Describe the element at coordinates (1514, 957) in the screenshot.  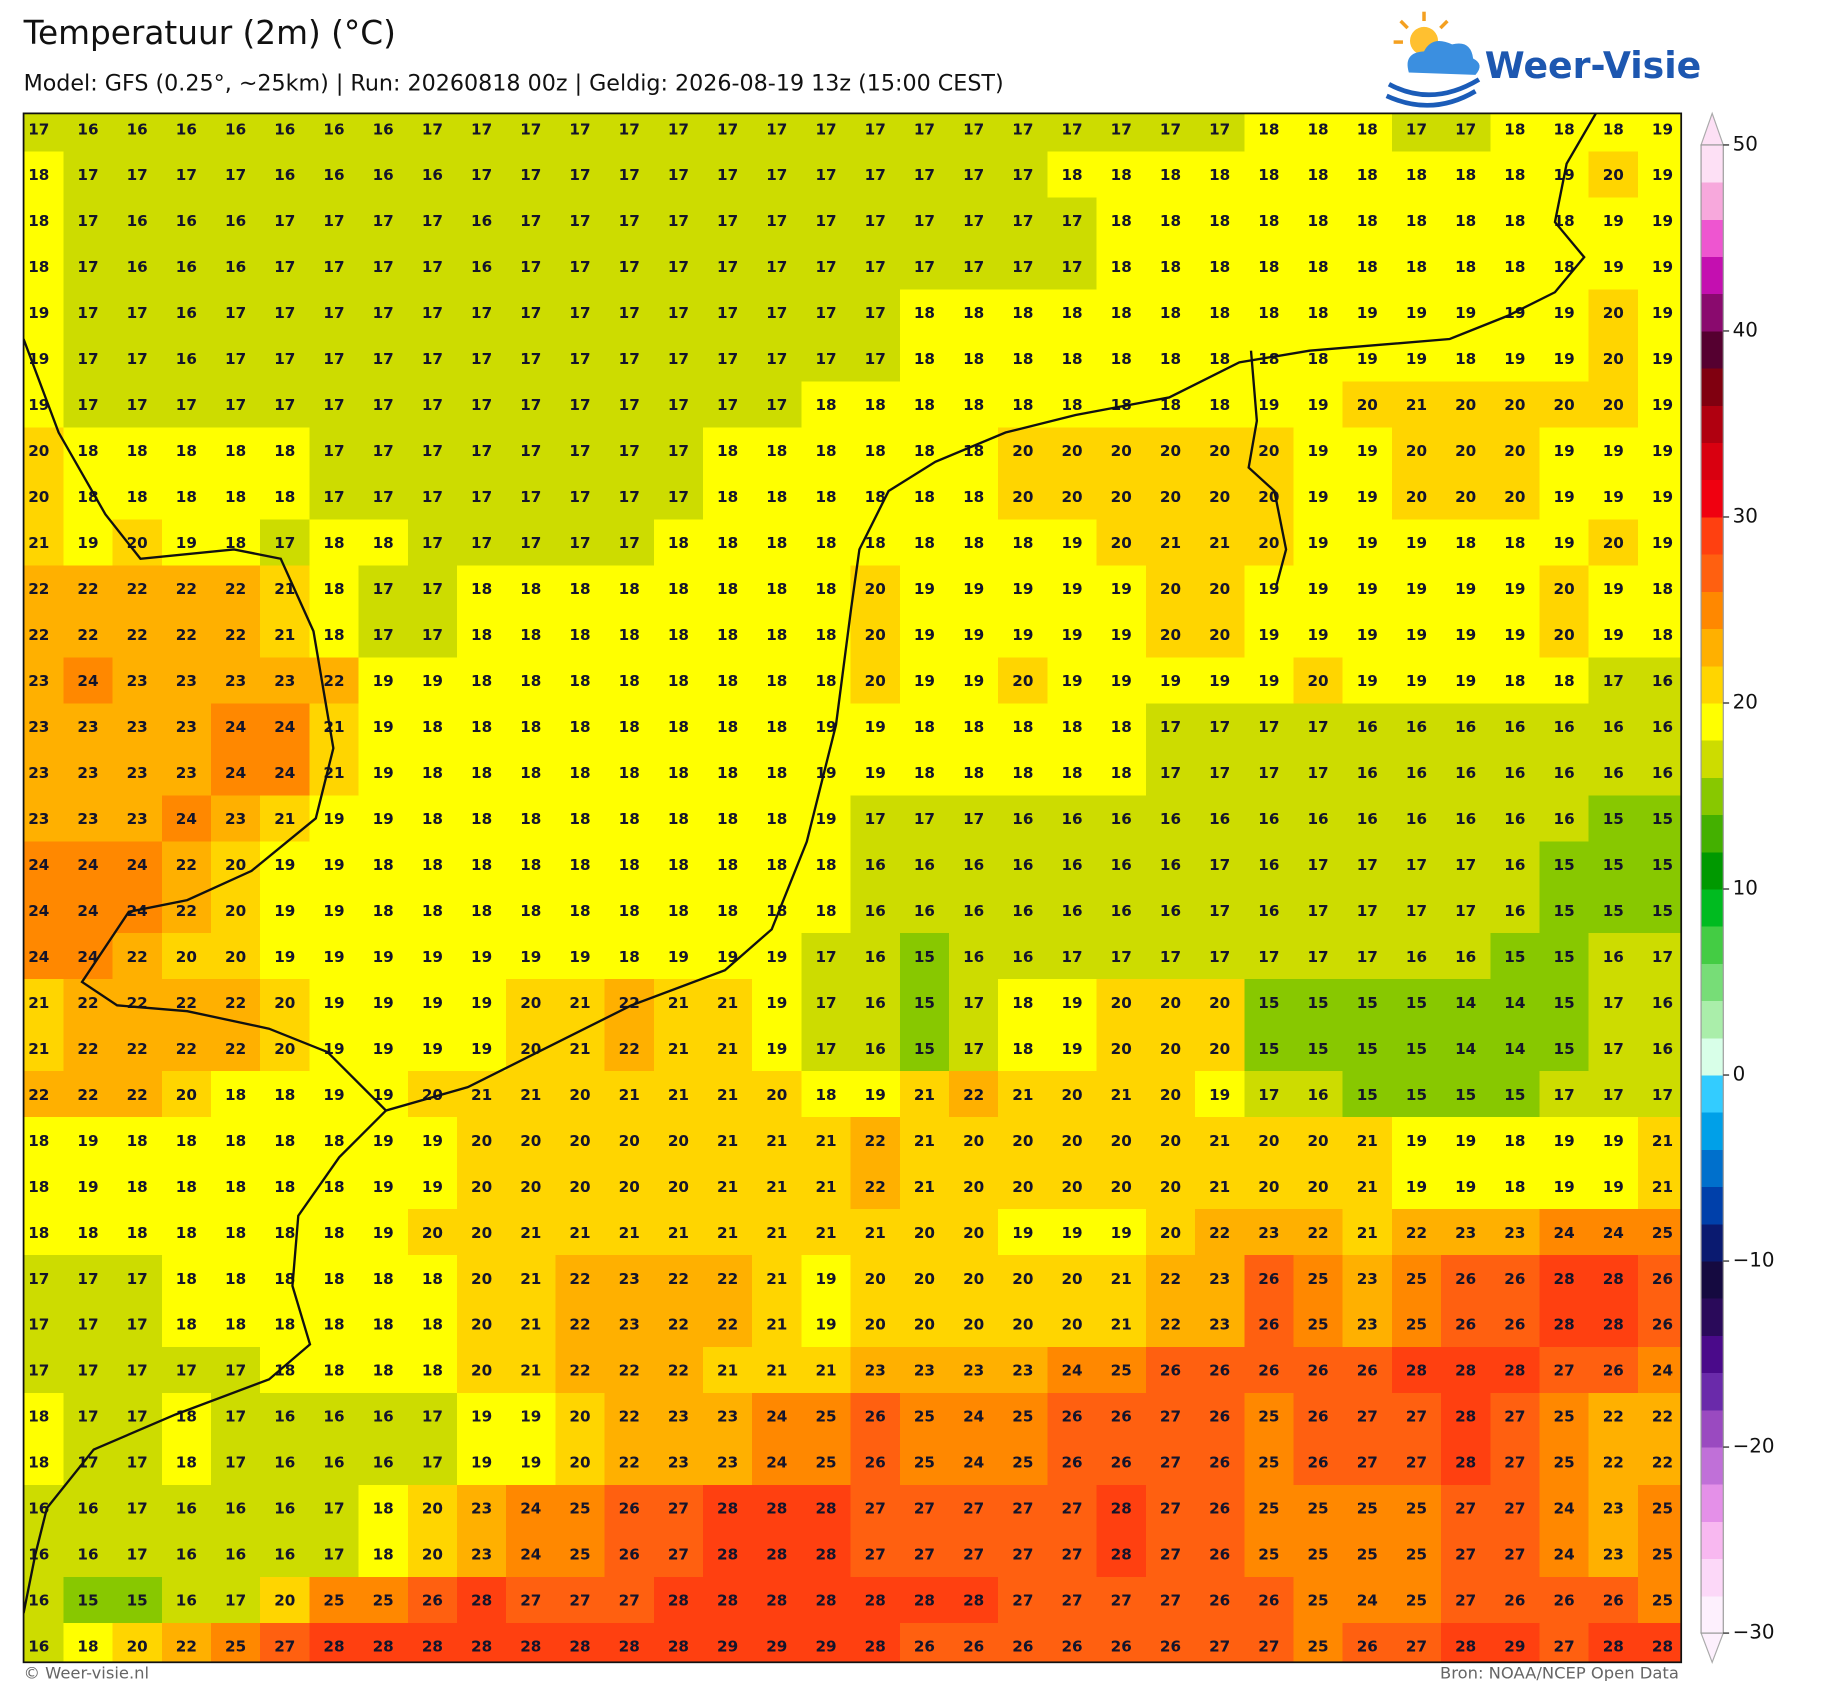
I see `cell-label: 15` at that location.